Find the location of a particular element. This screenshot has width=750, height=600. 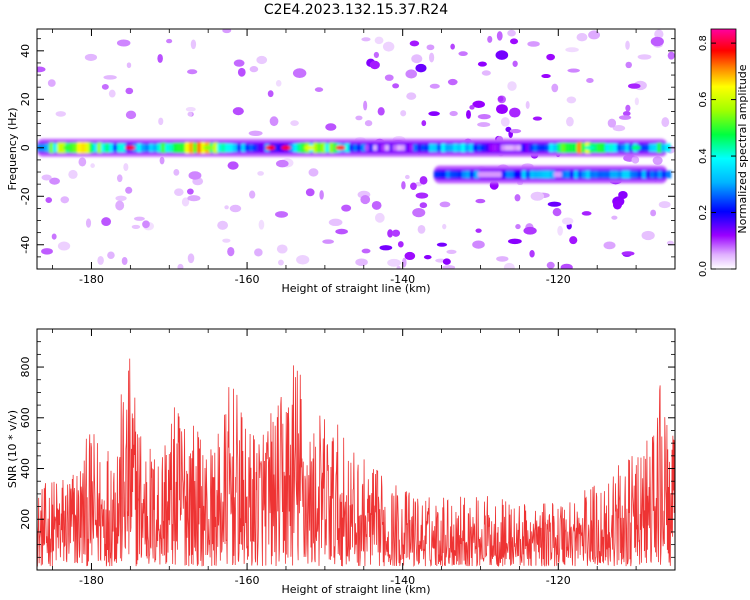

snr-x-tick-label: -120 is located at coordinates (558, 580).